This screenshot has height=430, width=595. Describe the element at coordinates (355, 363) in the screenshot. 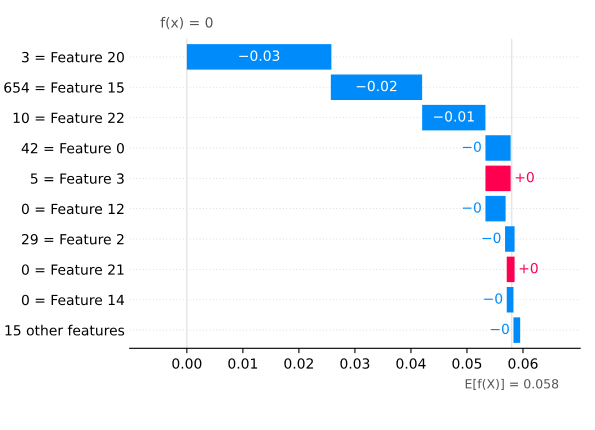

I see `x-tick-label: 0.03` at that location.